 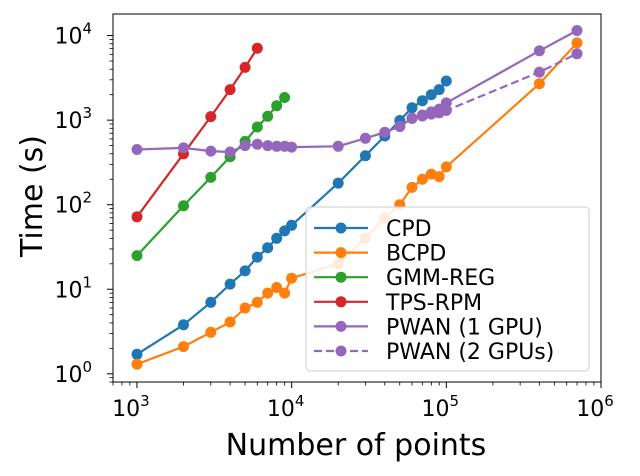 What do you see at coordinates (32, 196) in the screenshot?
I see `y-axis-label: Time (s)` at bounding box center [32, 196].